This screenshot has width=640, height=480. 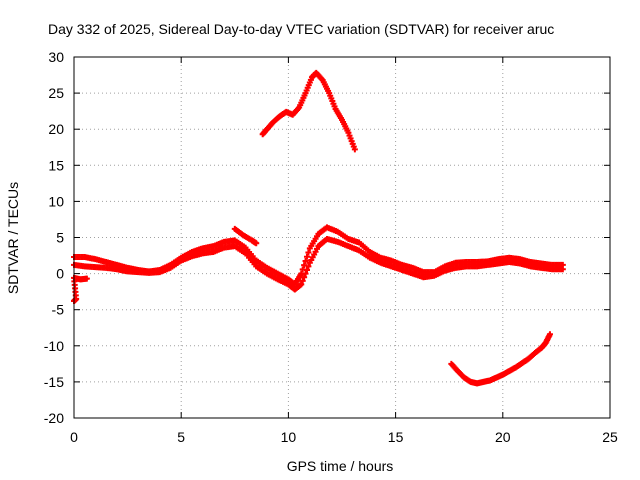 I want to click on y-tick-label: 25, so click(x=56, y=93).